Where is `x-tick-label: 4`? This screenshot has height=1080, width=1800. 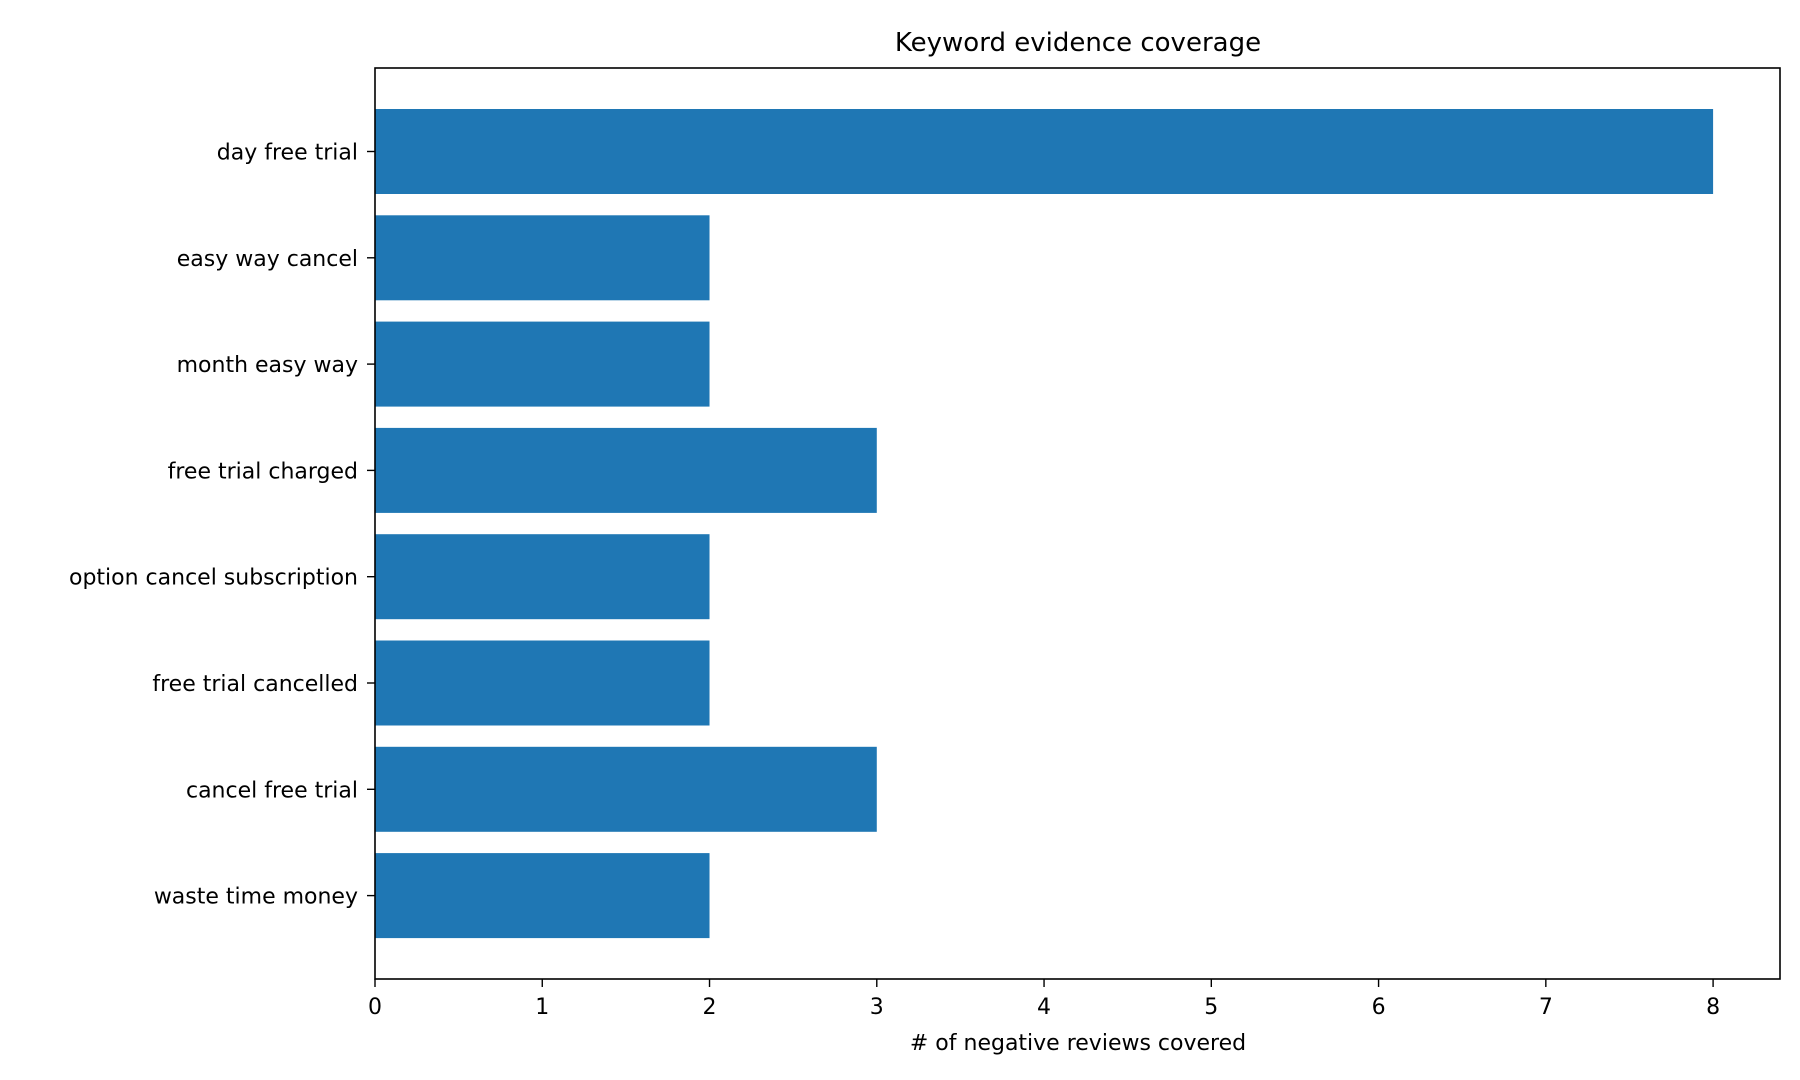
x-tick-label: 4 is located at coordinates (1044, 1007).